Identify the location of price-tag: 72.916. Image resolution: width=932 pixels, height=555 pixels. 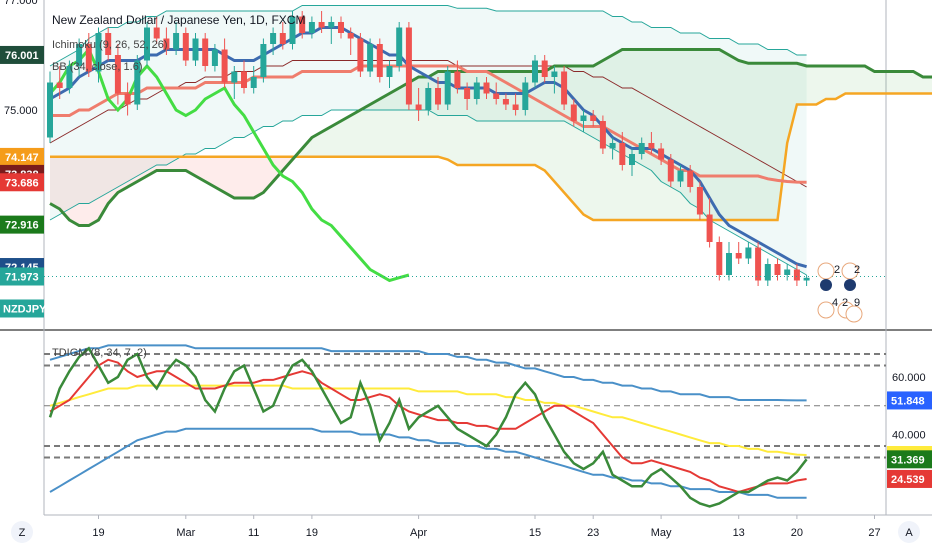
(22, 224).